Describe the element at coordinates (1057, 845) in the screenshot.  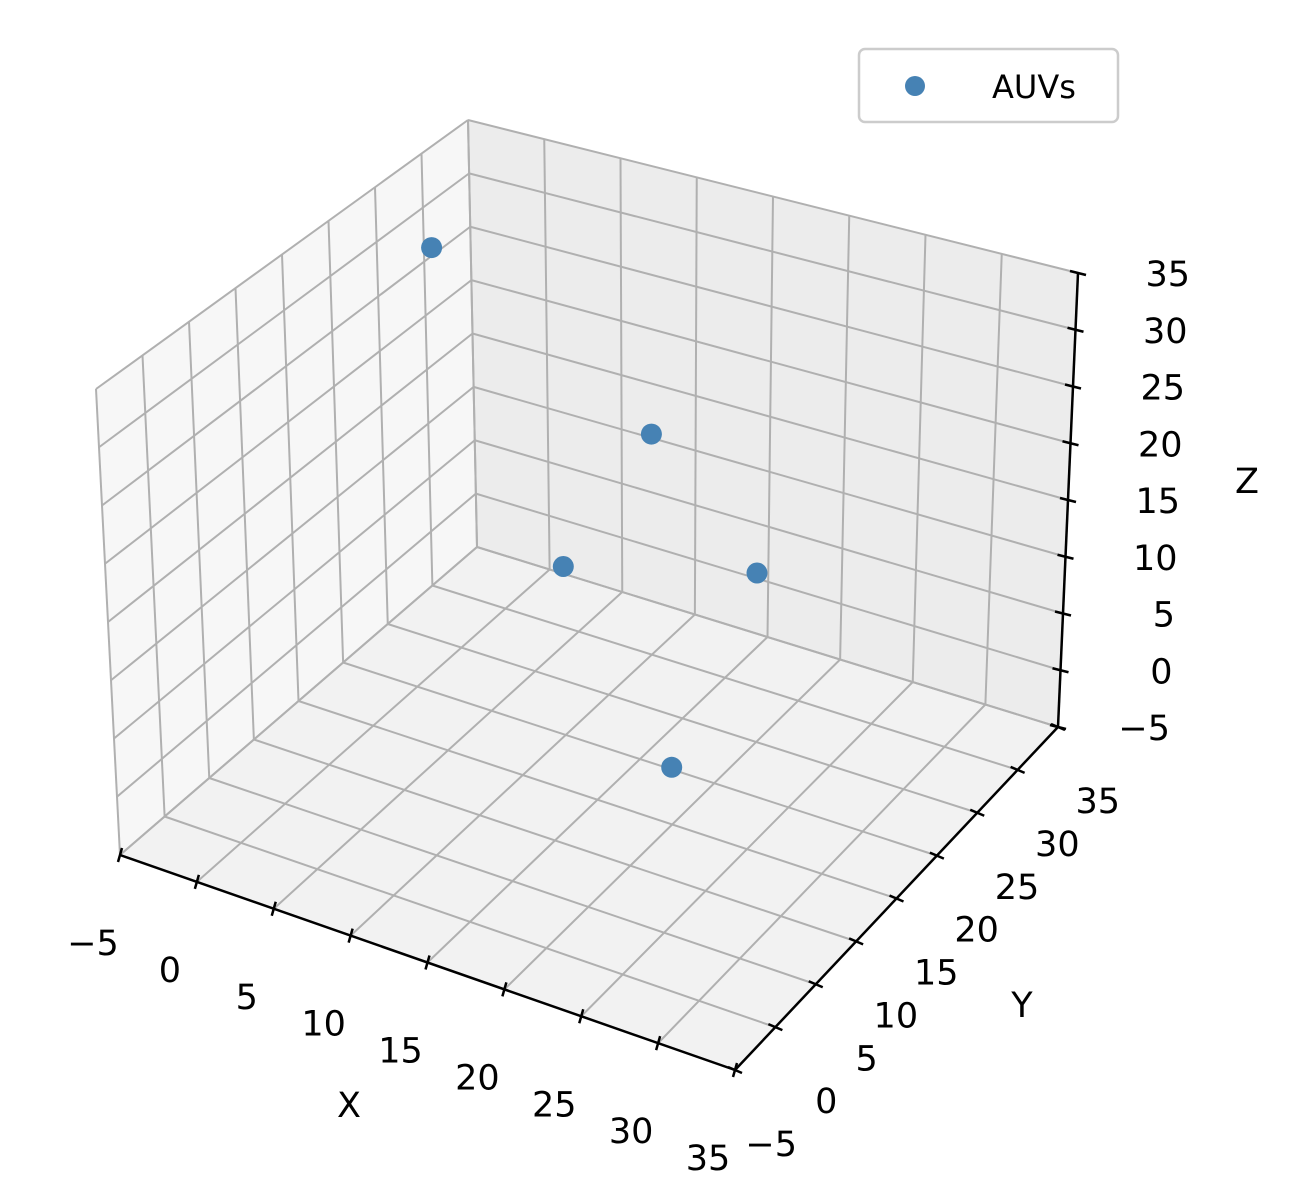
I see `y-tick-label: 30` at that location.